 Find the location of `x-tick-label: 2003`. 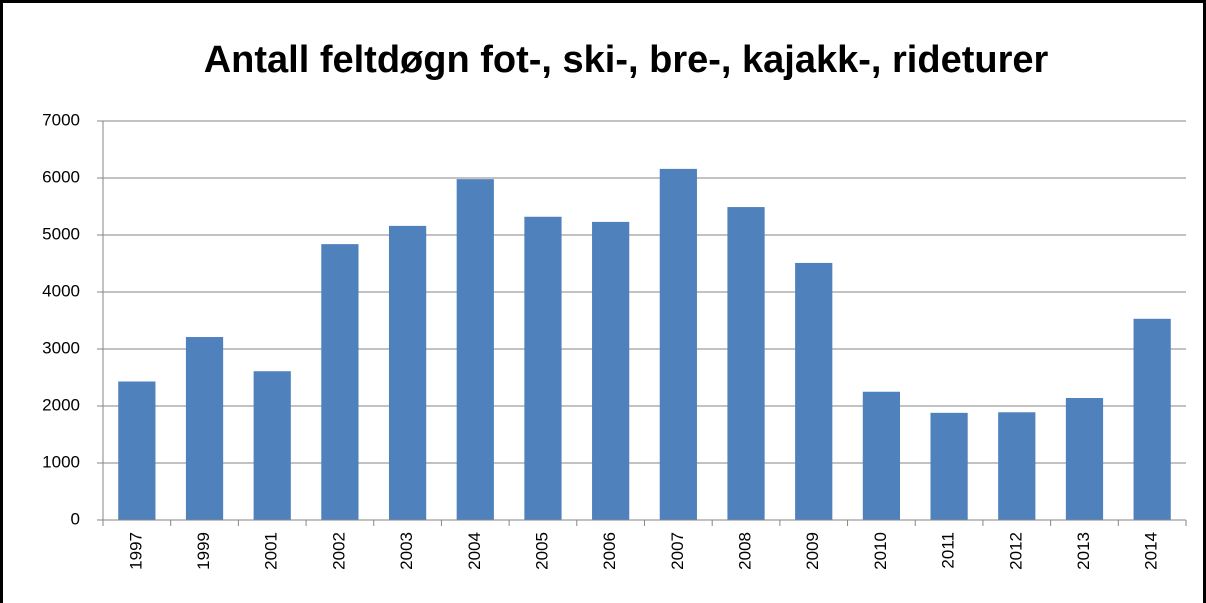

x-tick-label: 2003 is located at coordinates (406, 551).